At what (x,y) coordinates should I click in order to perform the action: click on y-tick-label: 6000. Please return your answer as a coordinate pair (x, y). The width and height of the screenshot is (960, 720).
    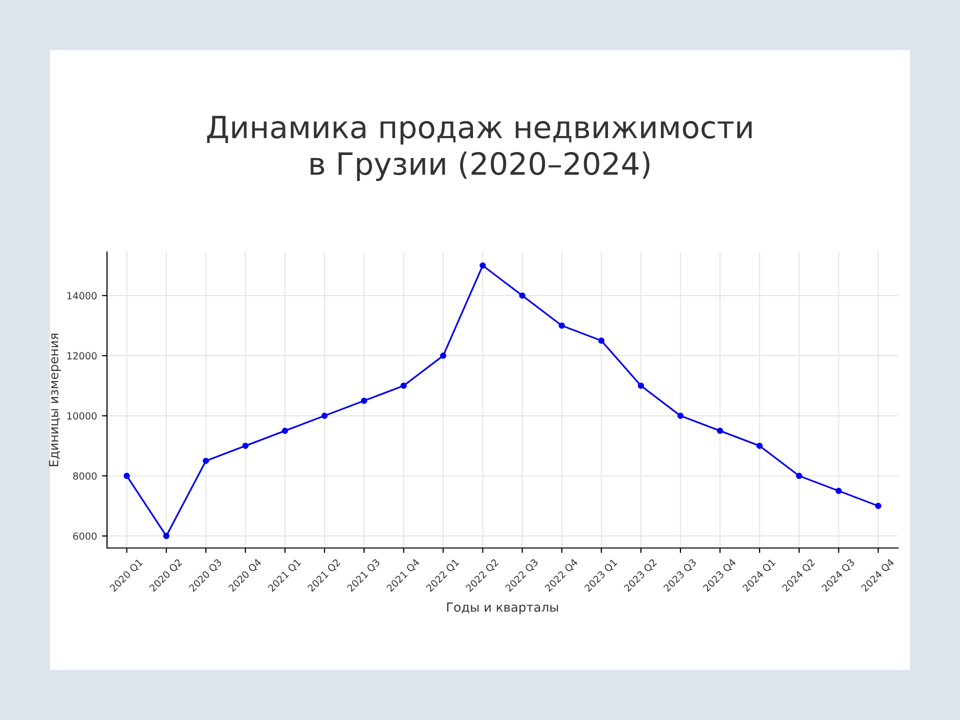
    Looking at the image, I should click on (85, 536).